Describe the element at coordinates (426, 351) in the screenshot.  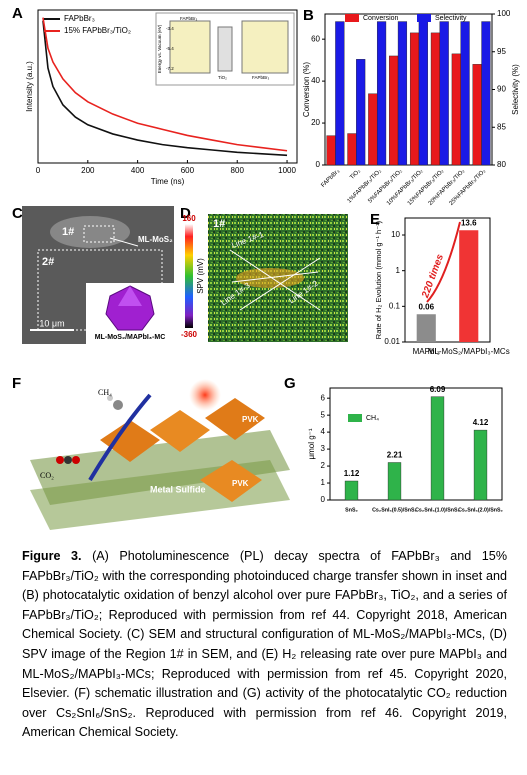
I see `x-tick-label: MAPbI₃` at that location.